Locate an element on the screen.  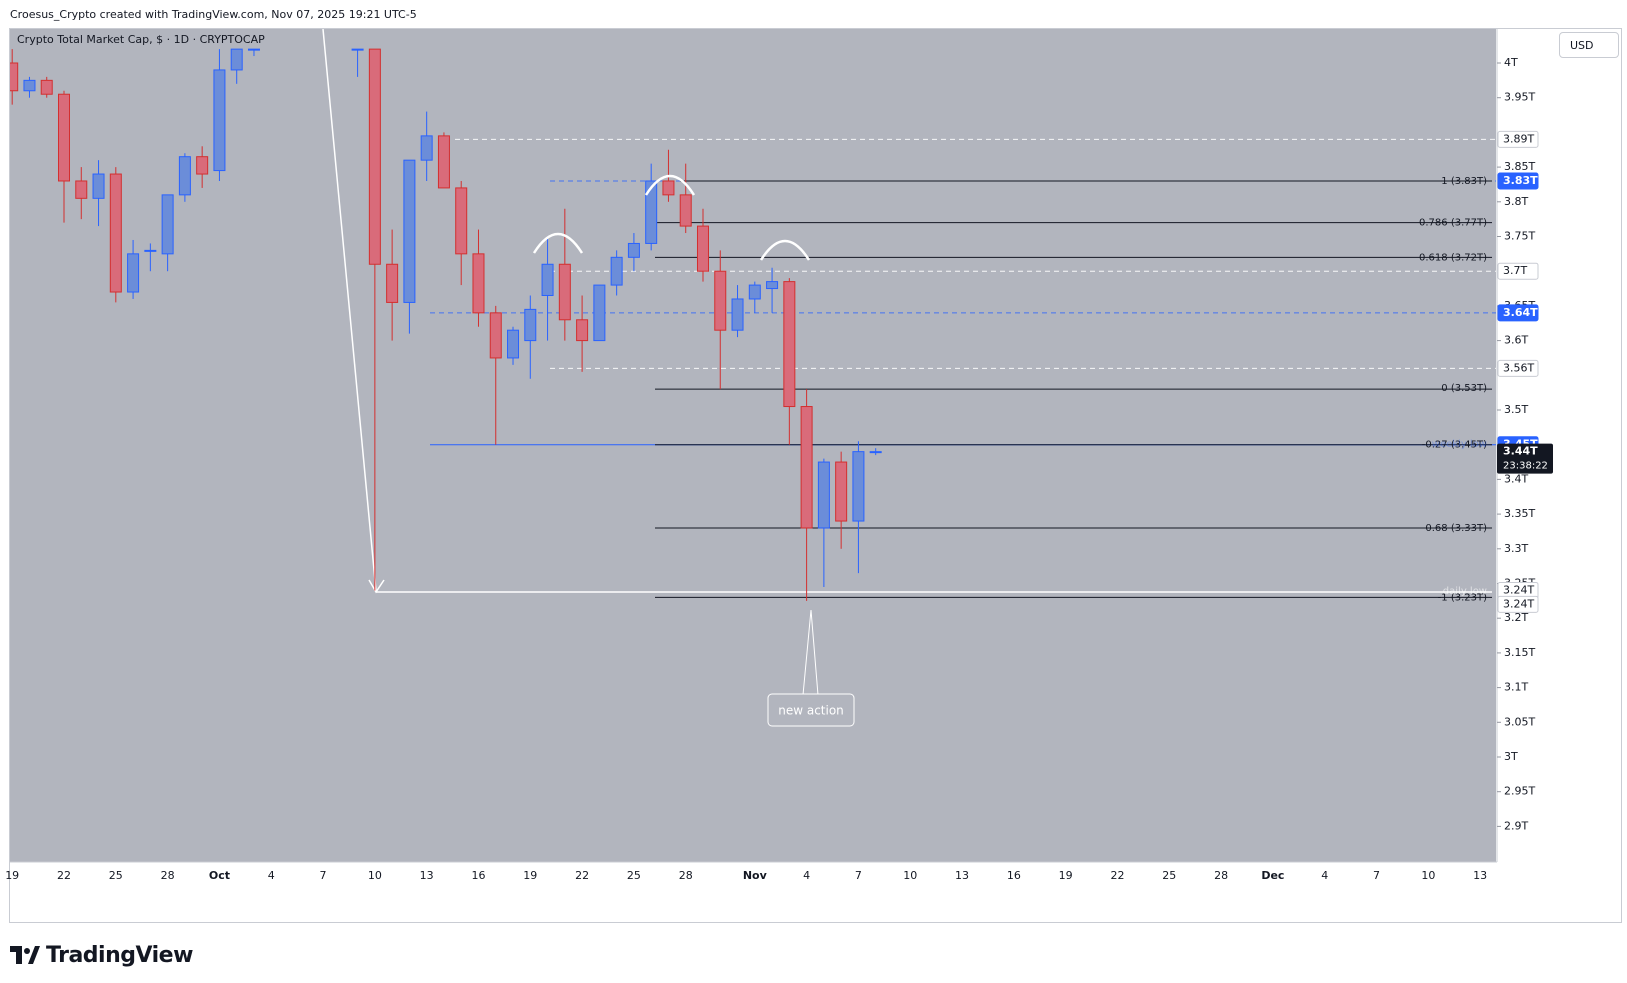
y-tick-label: 3.15T is located at coordinates (1519, 652).